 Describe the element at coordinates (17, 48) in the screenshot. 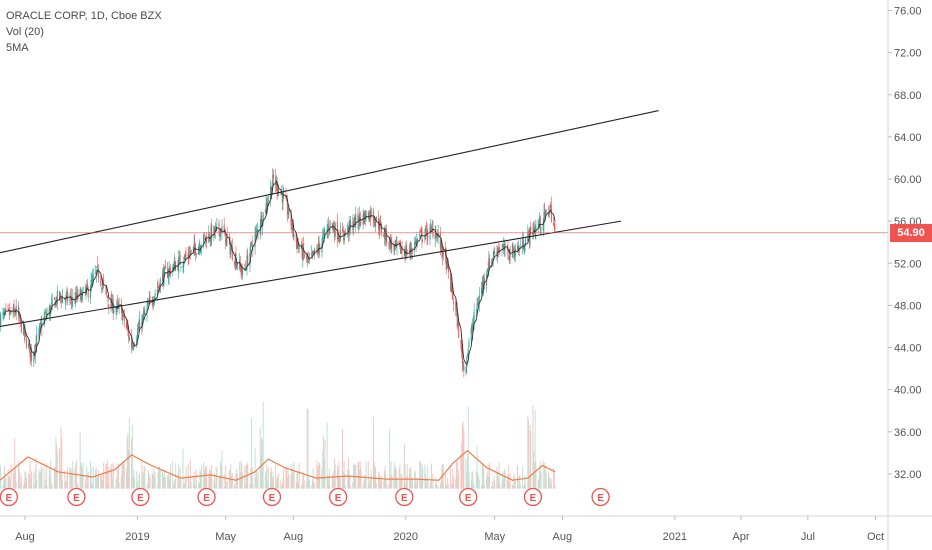

I see `ma-indicator-label: 5MA` at that location.